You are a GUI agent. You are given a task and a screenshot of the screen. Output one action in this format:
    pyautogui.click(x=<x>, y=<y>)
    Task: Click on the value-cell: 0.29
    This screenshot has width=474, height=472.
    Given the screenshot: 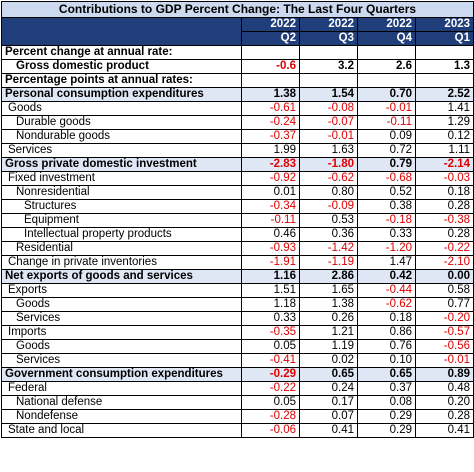 What is the action you would take?
    pyautogui.click(x=386, y=430)
    